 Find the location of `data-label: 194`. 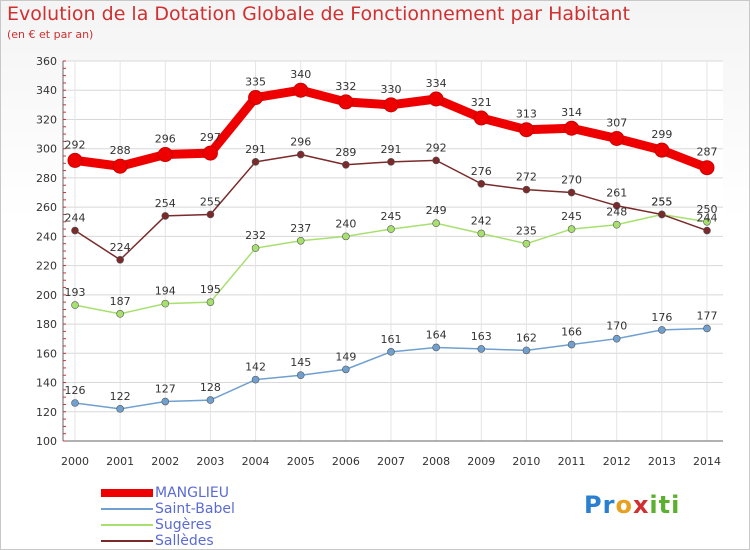

data-label: 194 is located at coordinates (165, 291).